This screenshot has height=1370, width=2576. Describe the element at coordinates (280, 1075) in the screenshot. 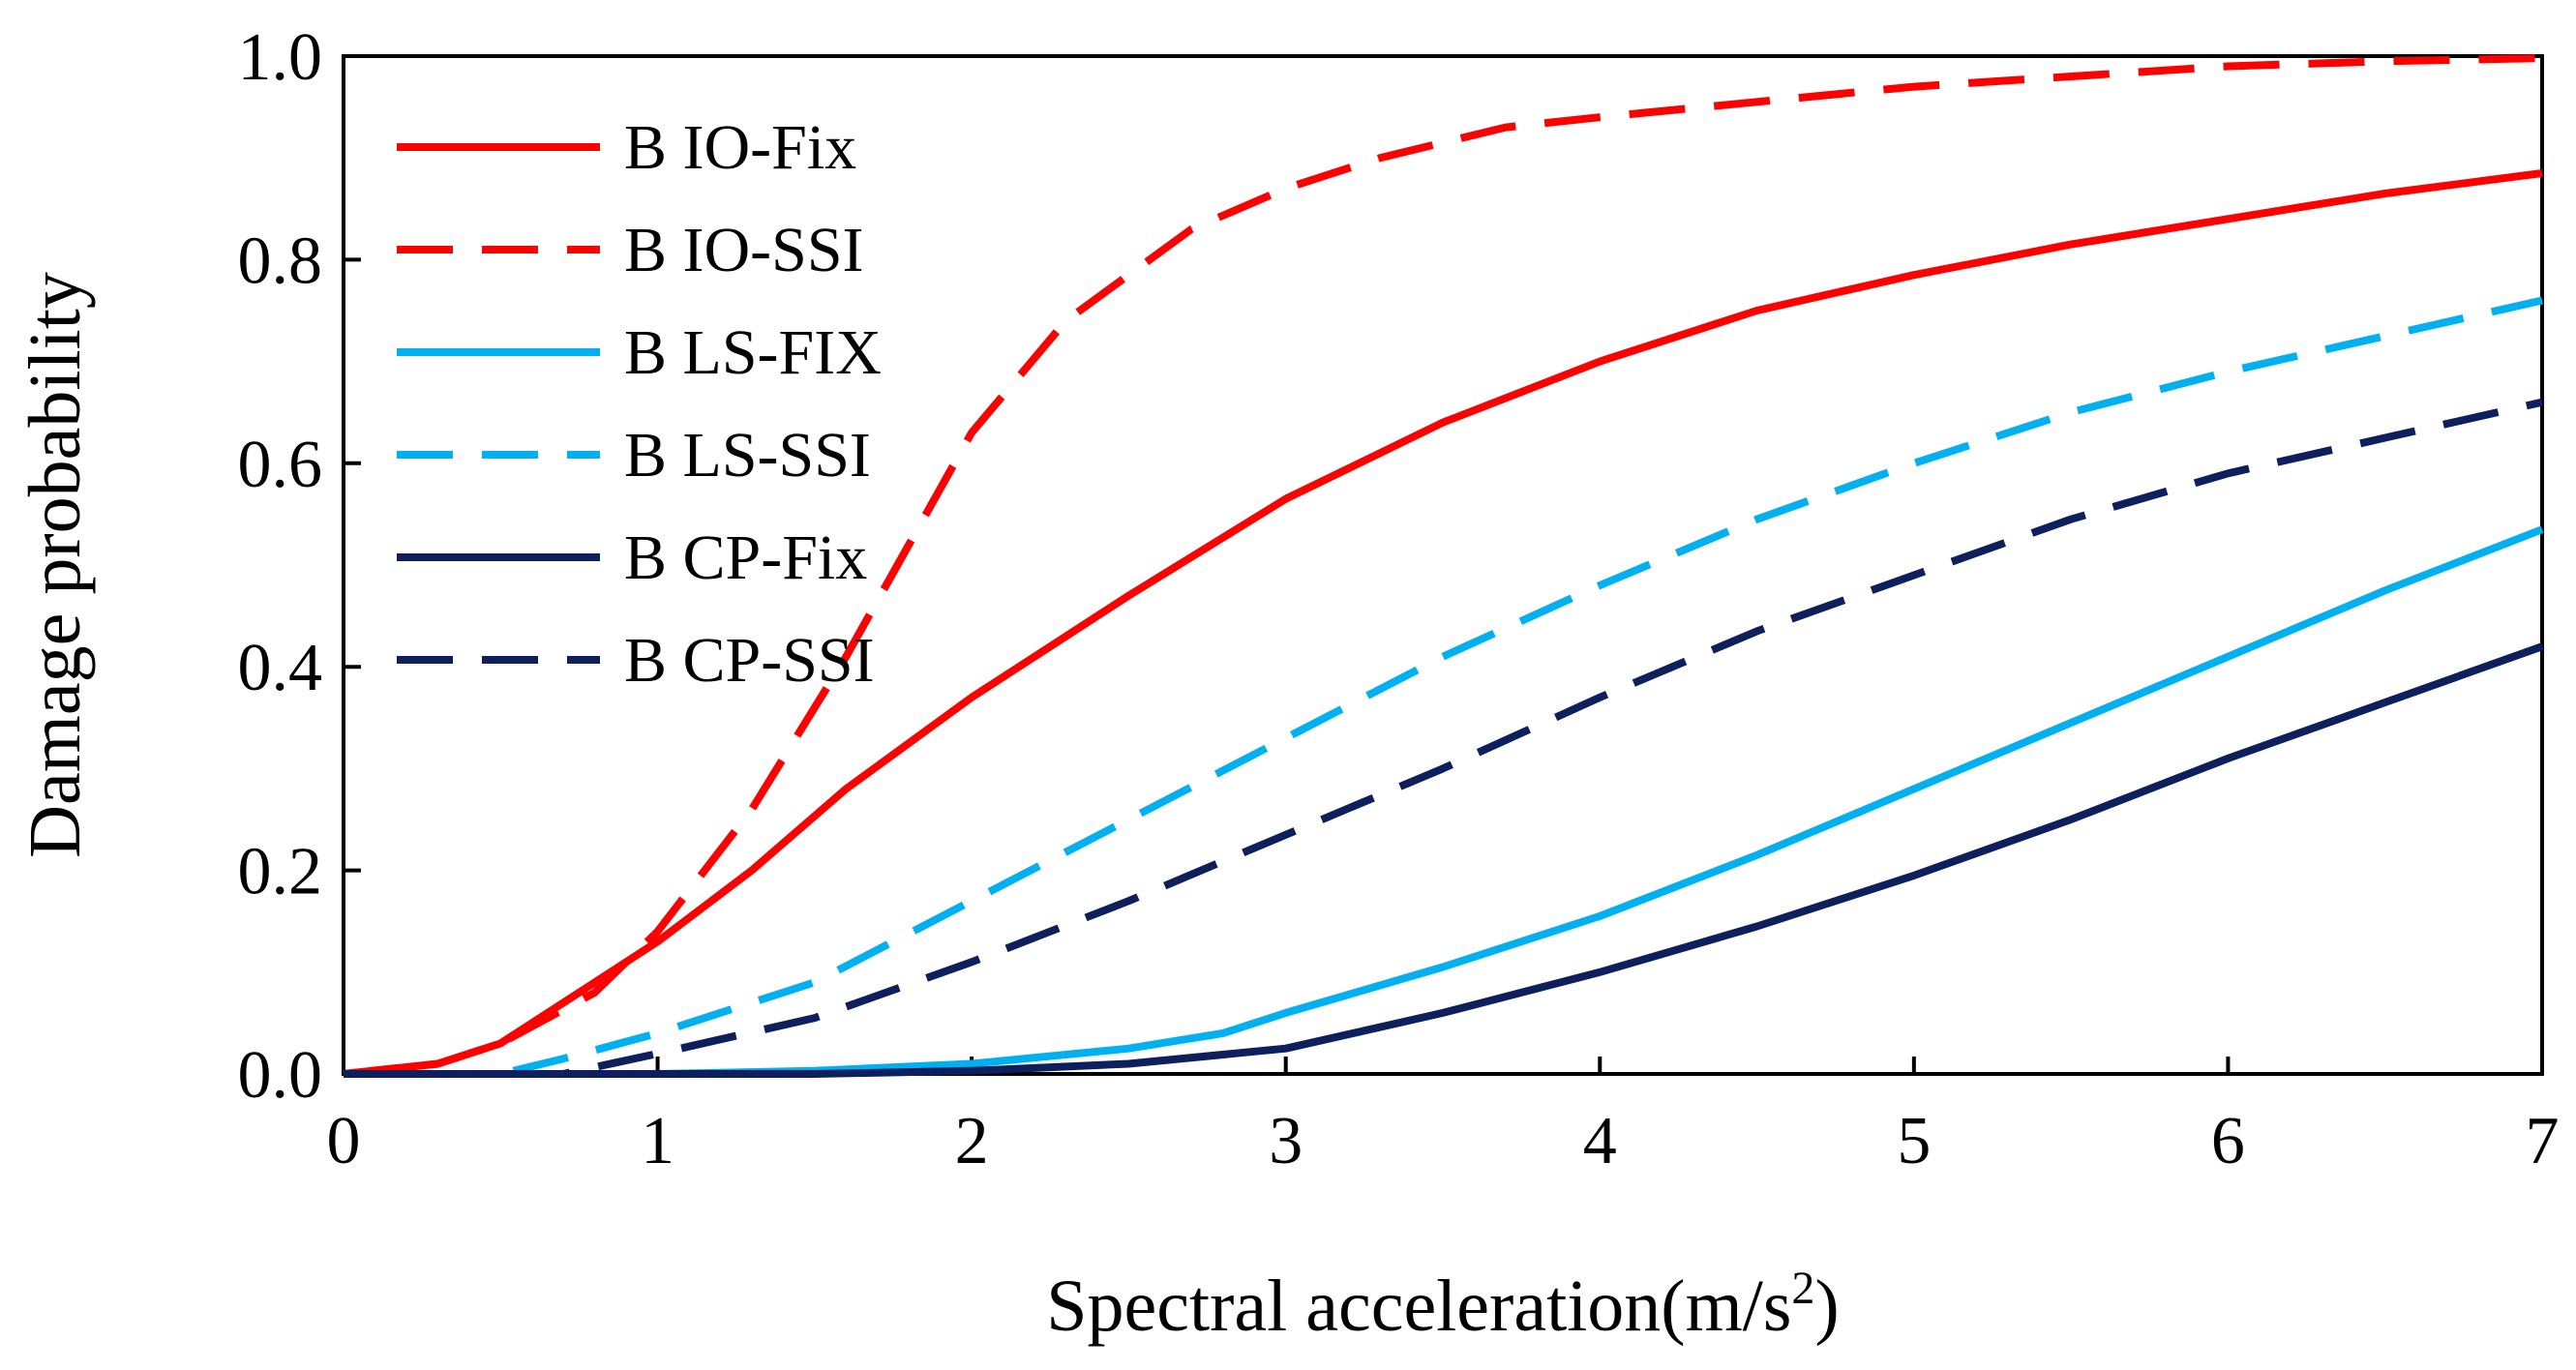

I see `y-tick-label: 0.0` at that location.